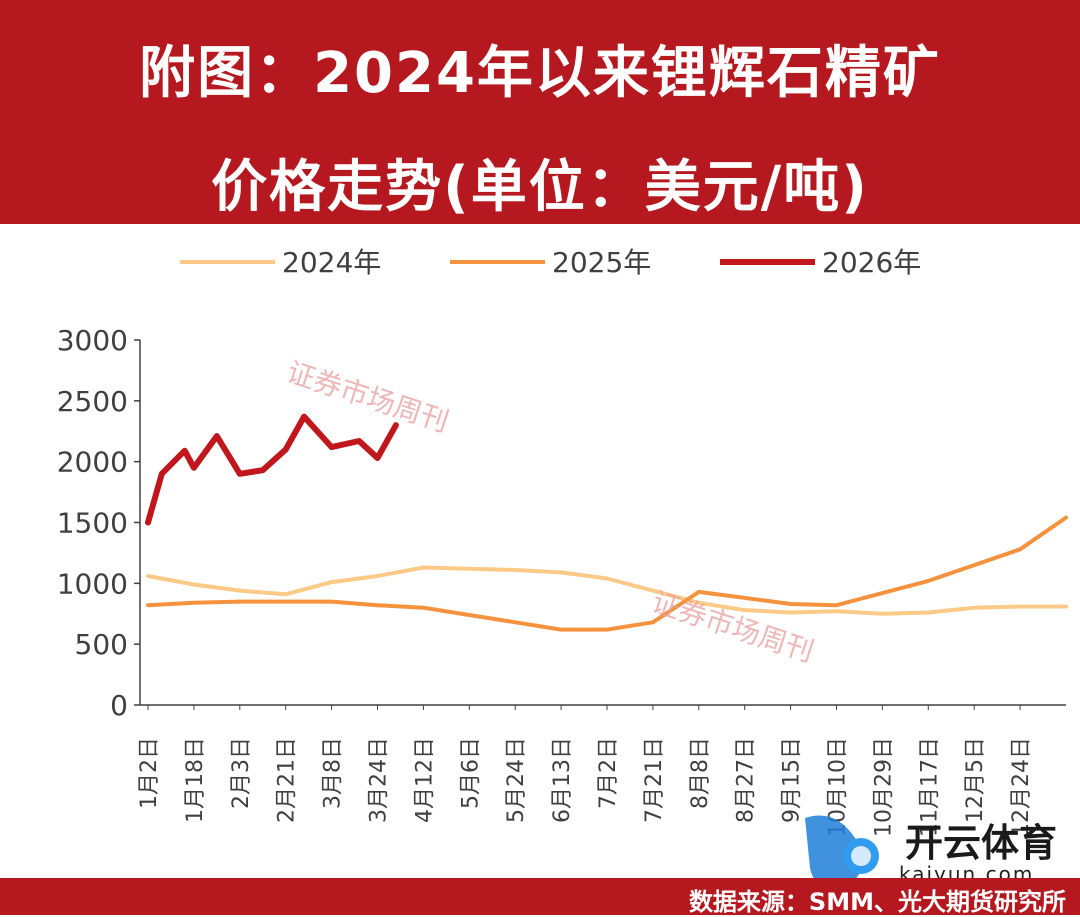 Image resolution: width=1080 pixels, height=917 pixels. Describe the element at coordinates (379, 780) in the screenshot. I see `x-tick-label-5: 3月24日` at that location.